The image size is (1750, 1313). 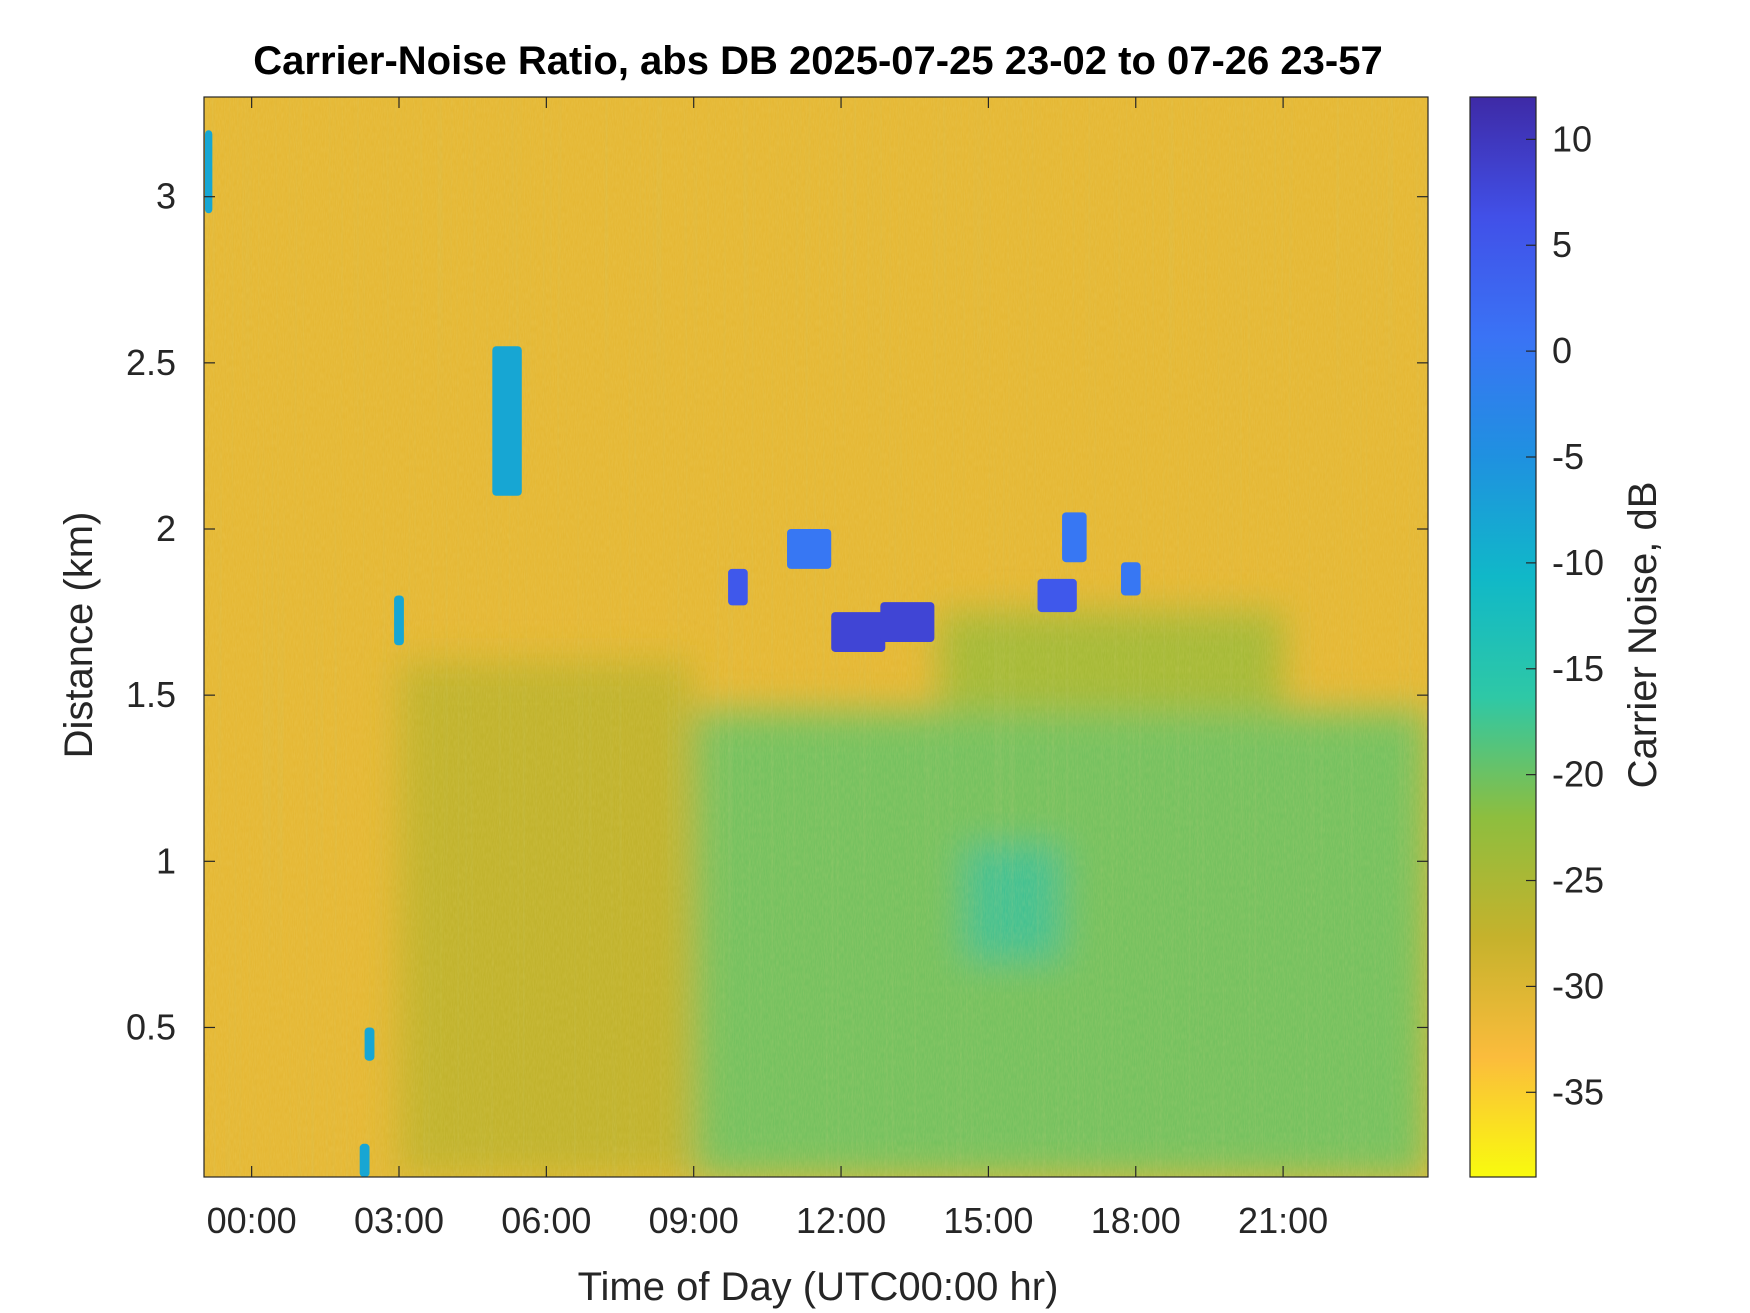 What do you see at coordinates (151, 1026) in the screenshot?
I see `y-tick-label: 0.5` at bounding box center [151, 1026].